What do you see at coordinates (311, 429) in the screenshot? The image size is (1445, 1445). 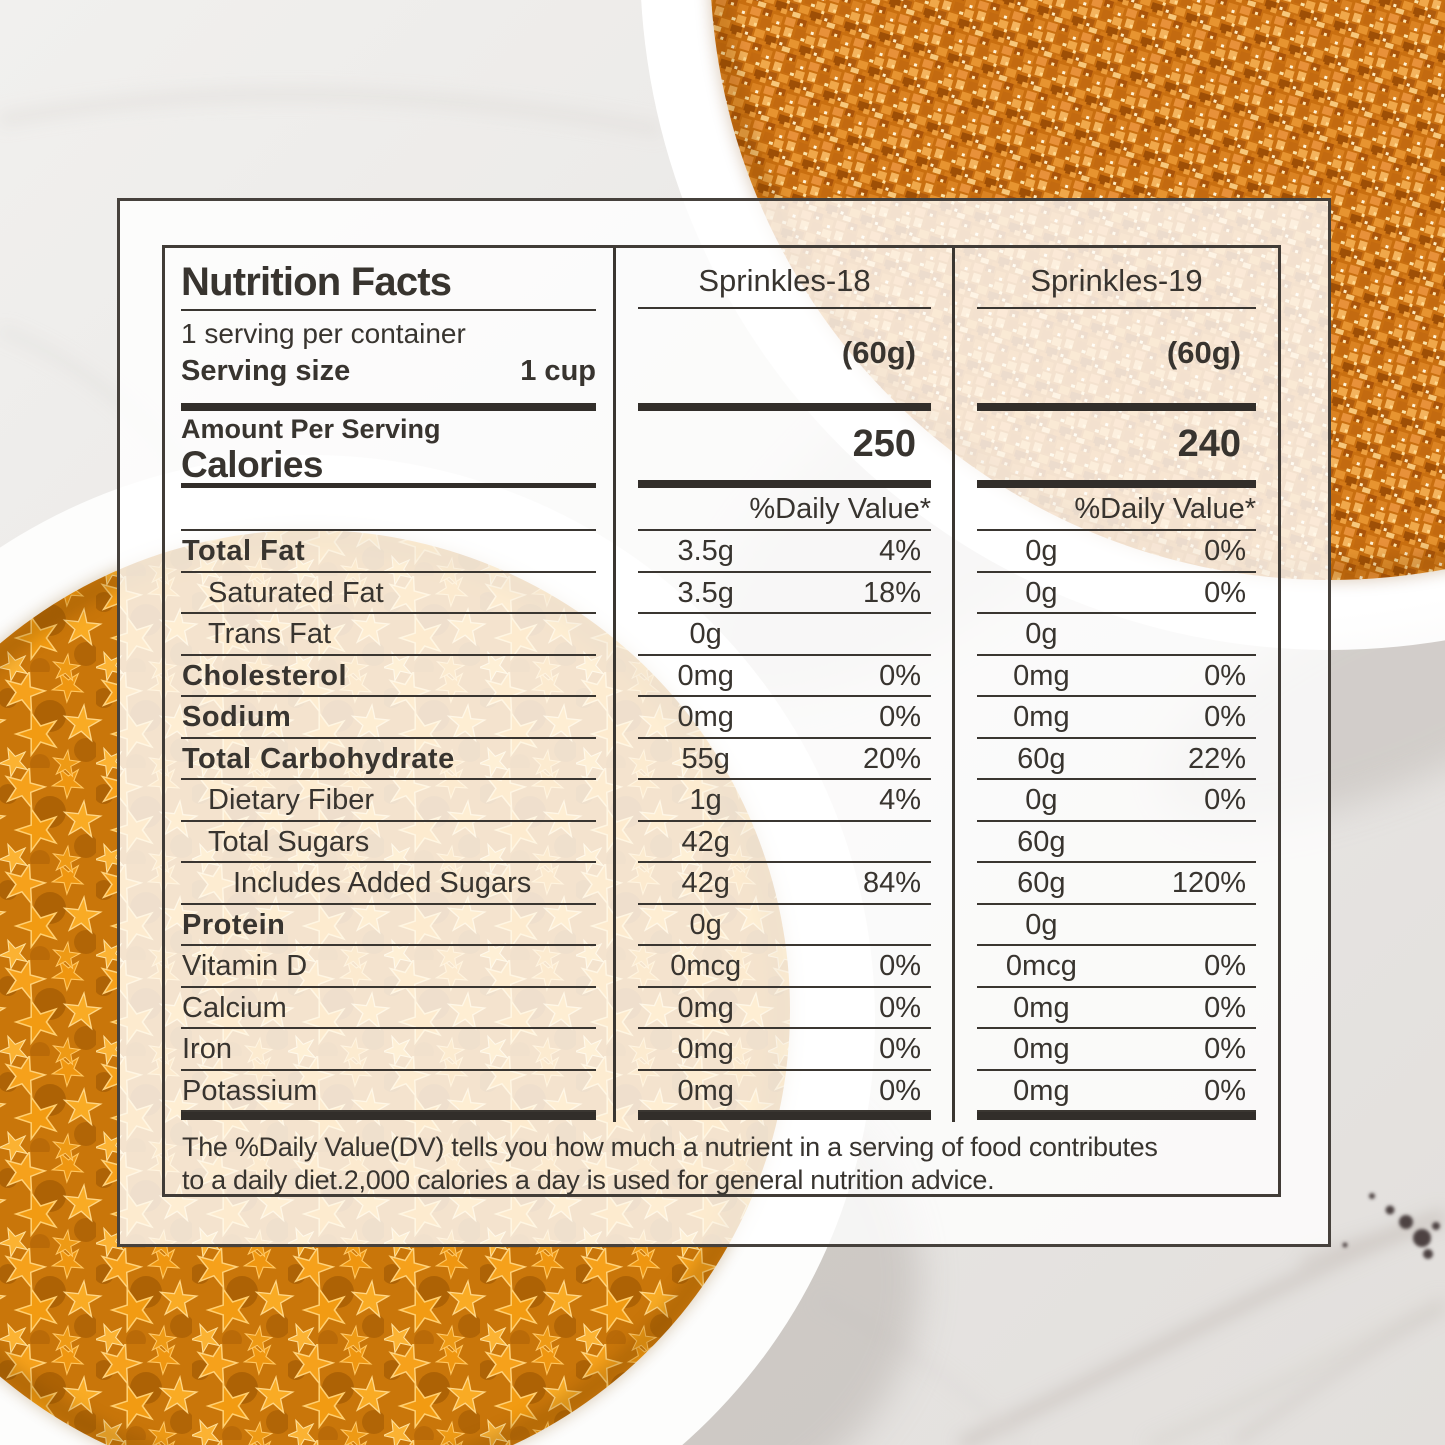 I see `amount-per-serving: Amount Per Serving` at bounding box center [311, 429].